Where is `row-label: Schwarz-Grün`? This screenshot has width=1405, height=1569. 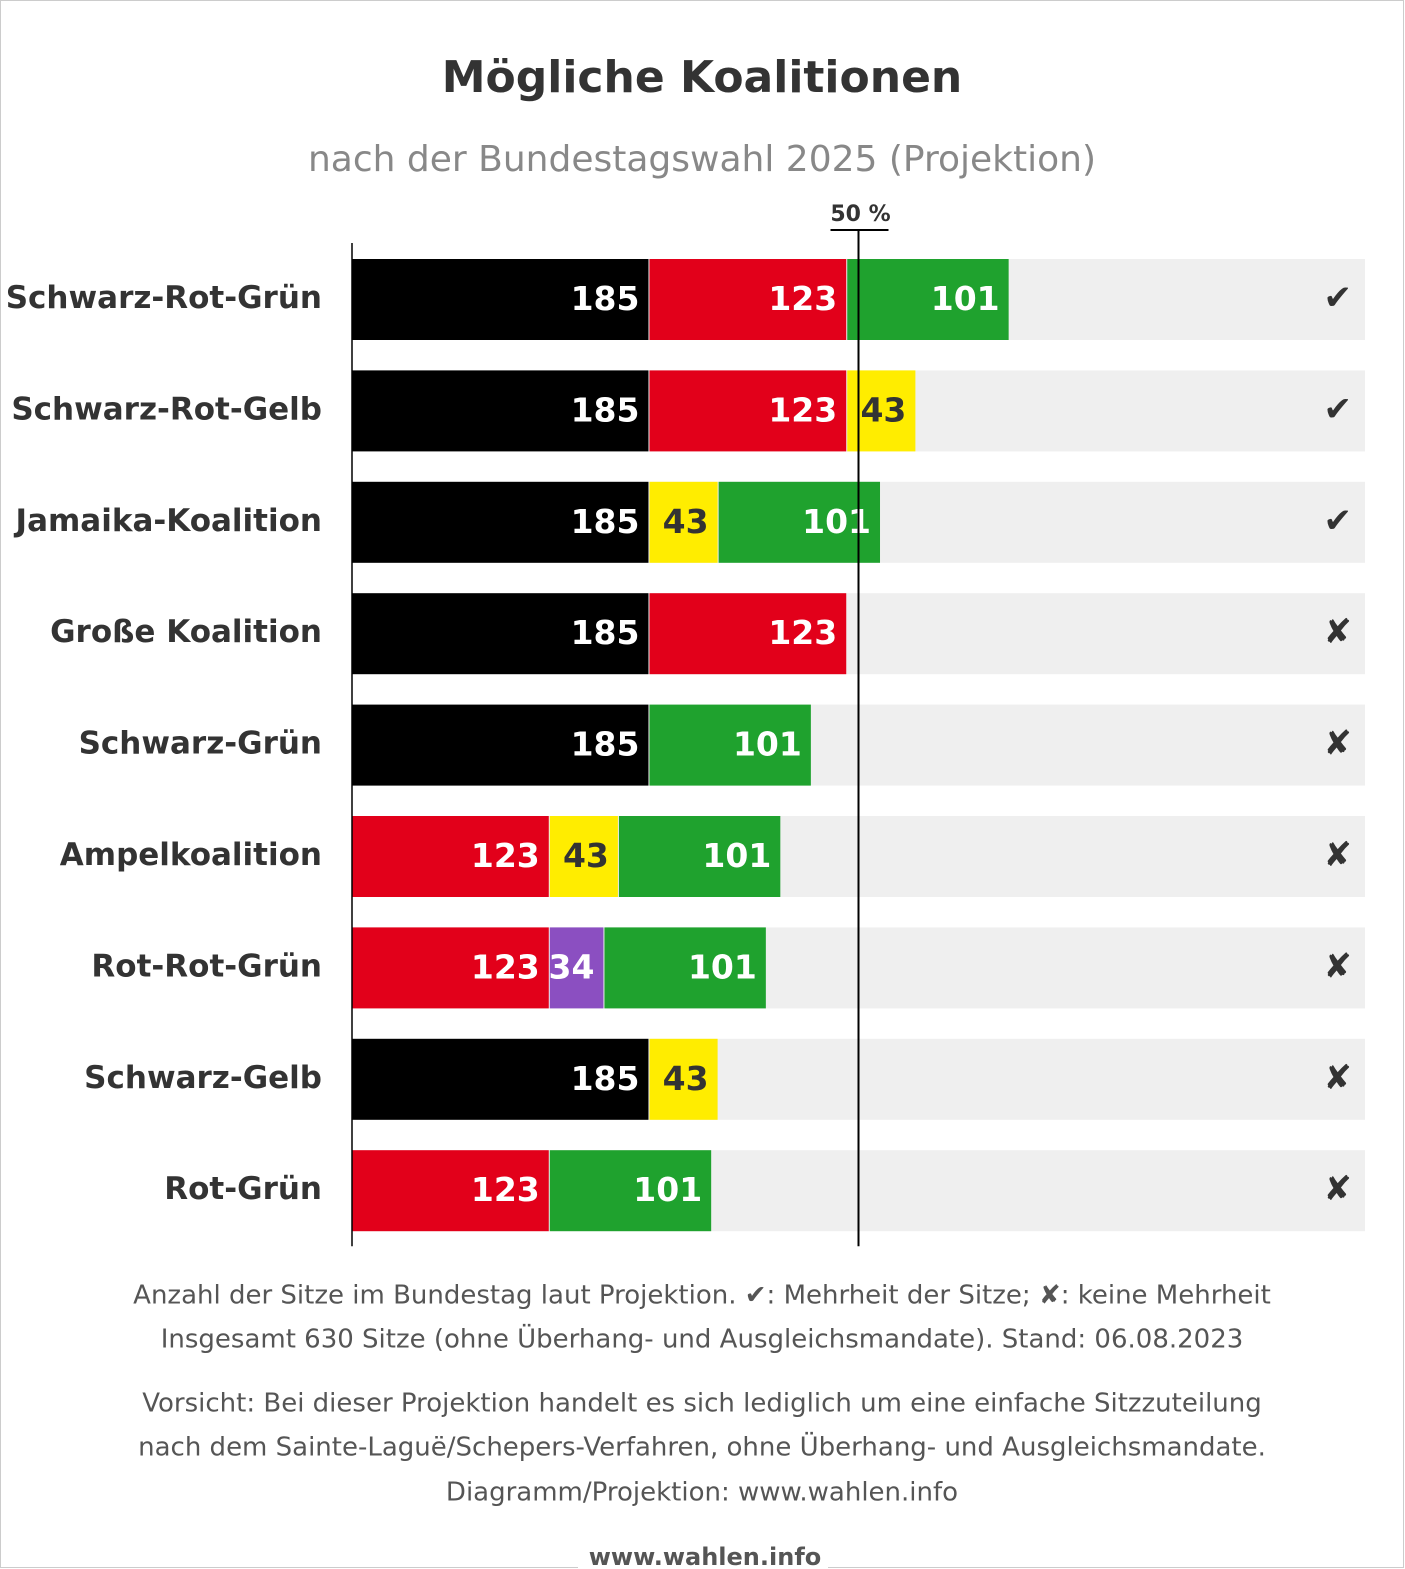
row-label: Schwarz-Grün is located at coordinates (200, 744).